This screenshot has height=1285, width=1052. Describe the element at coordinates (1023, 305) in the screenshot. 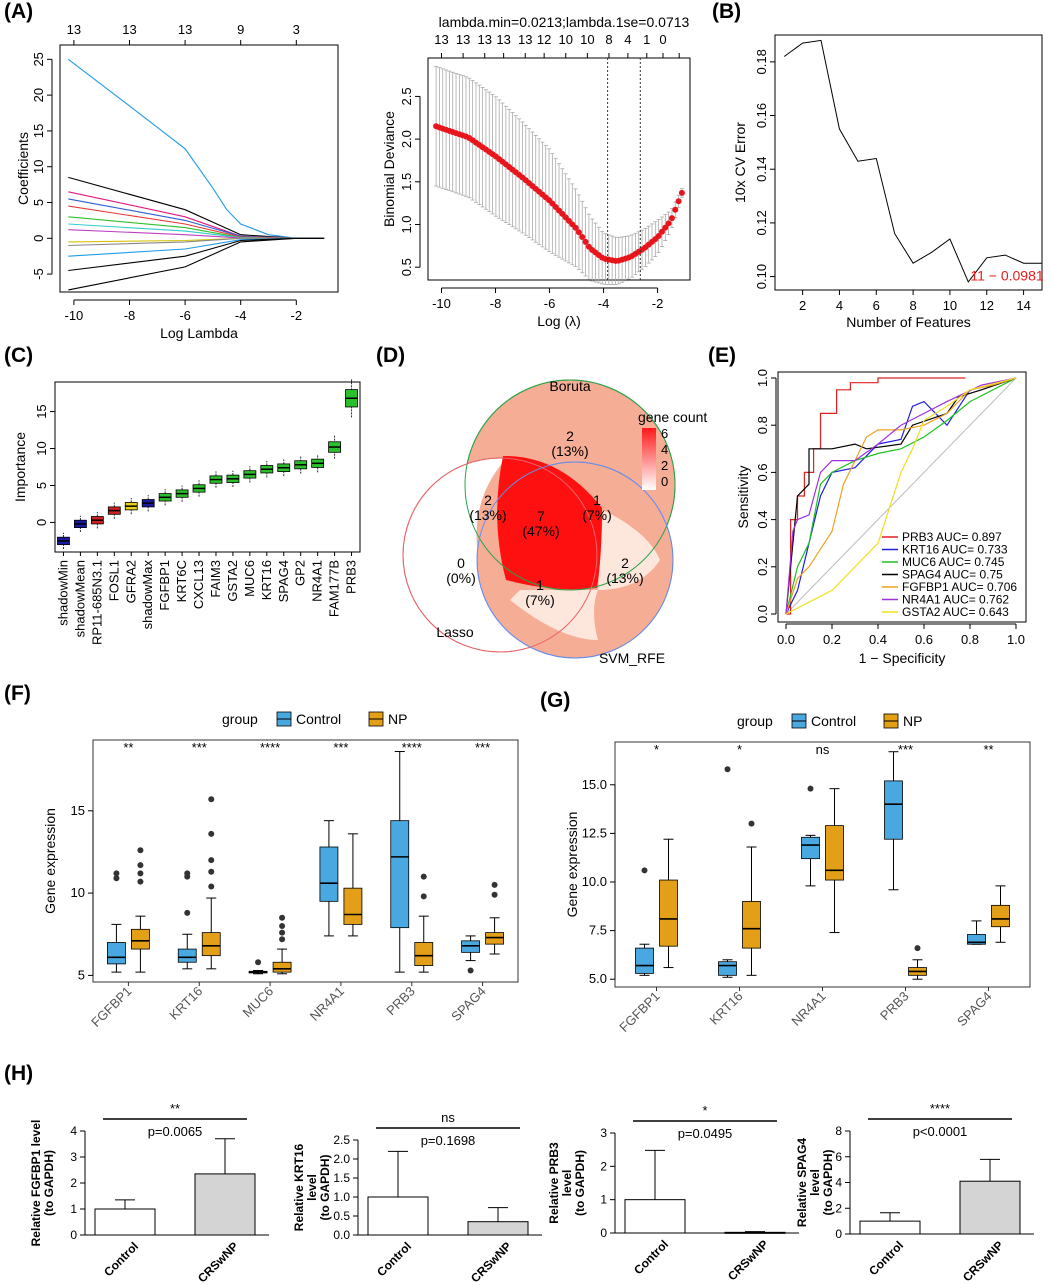

I see `B-xaxis-ticklabel: 14` at that location.